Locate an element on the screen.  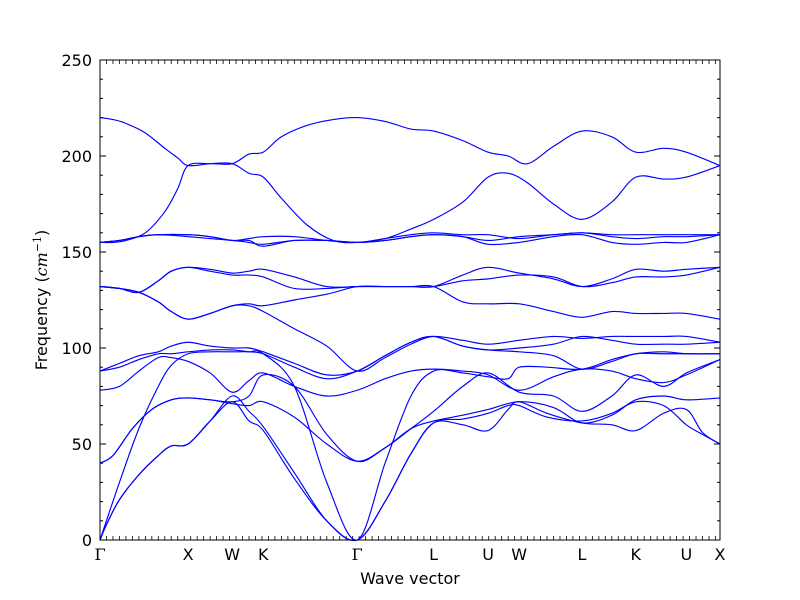
y-tick-label: 200 is located at coordinates (76, 156).